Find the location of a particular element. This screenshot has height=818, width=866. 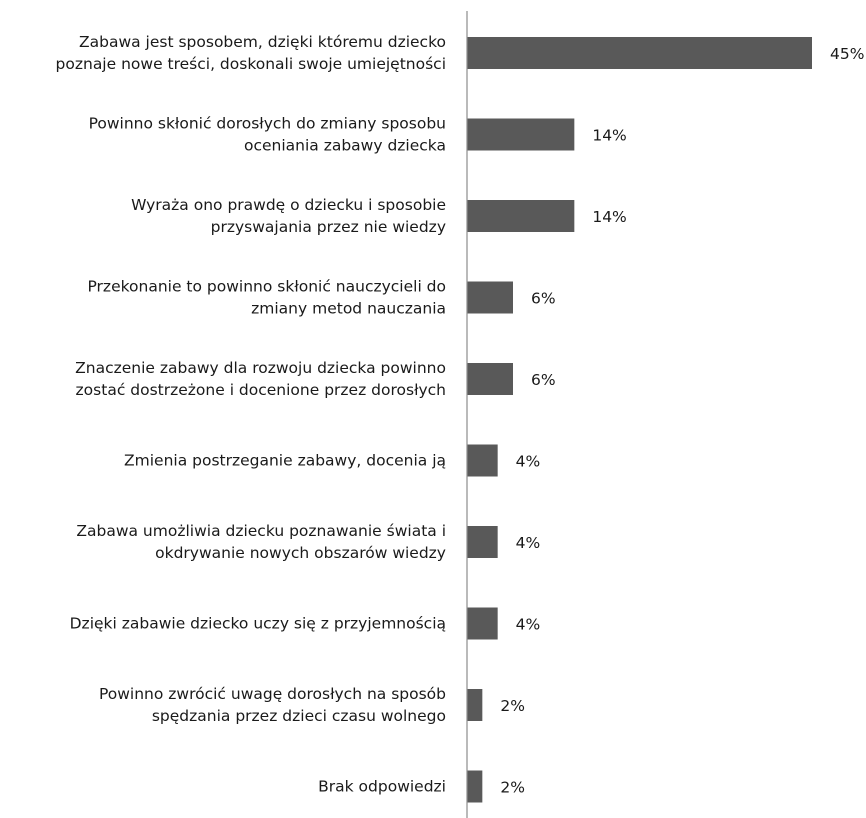

category-label-line: zmiany metod nauczania is located at coordinates (348, 309).